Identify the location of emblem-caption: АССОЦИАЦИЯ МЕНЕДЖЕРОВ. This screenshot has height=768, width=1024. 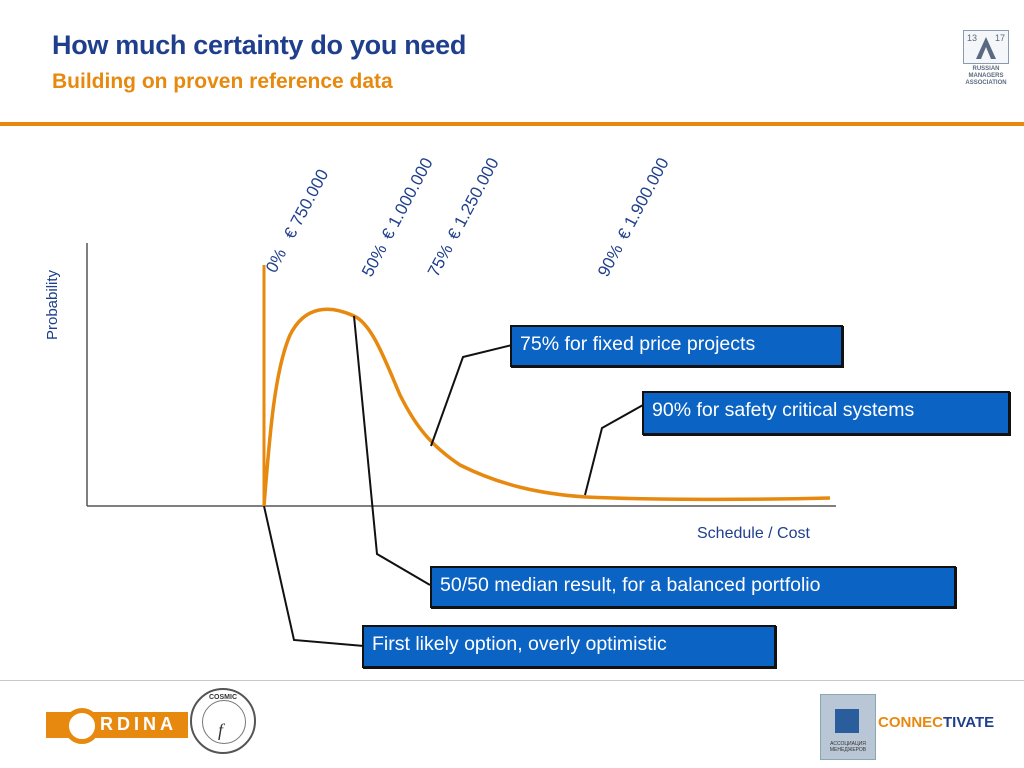
(848, 747).